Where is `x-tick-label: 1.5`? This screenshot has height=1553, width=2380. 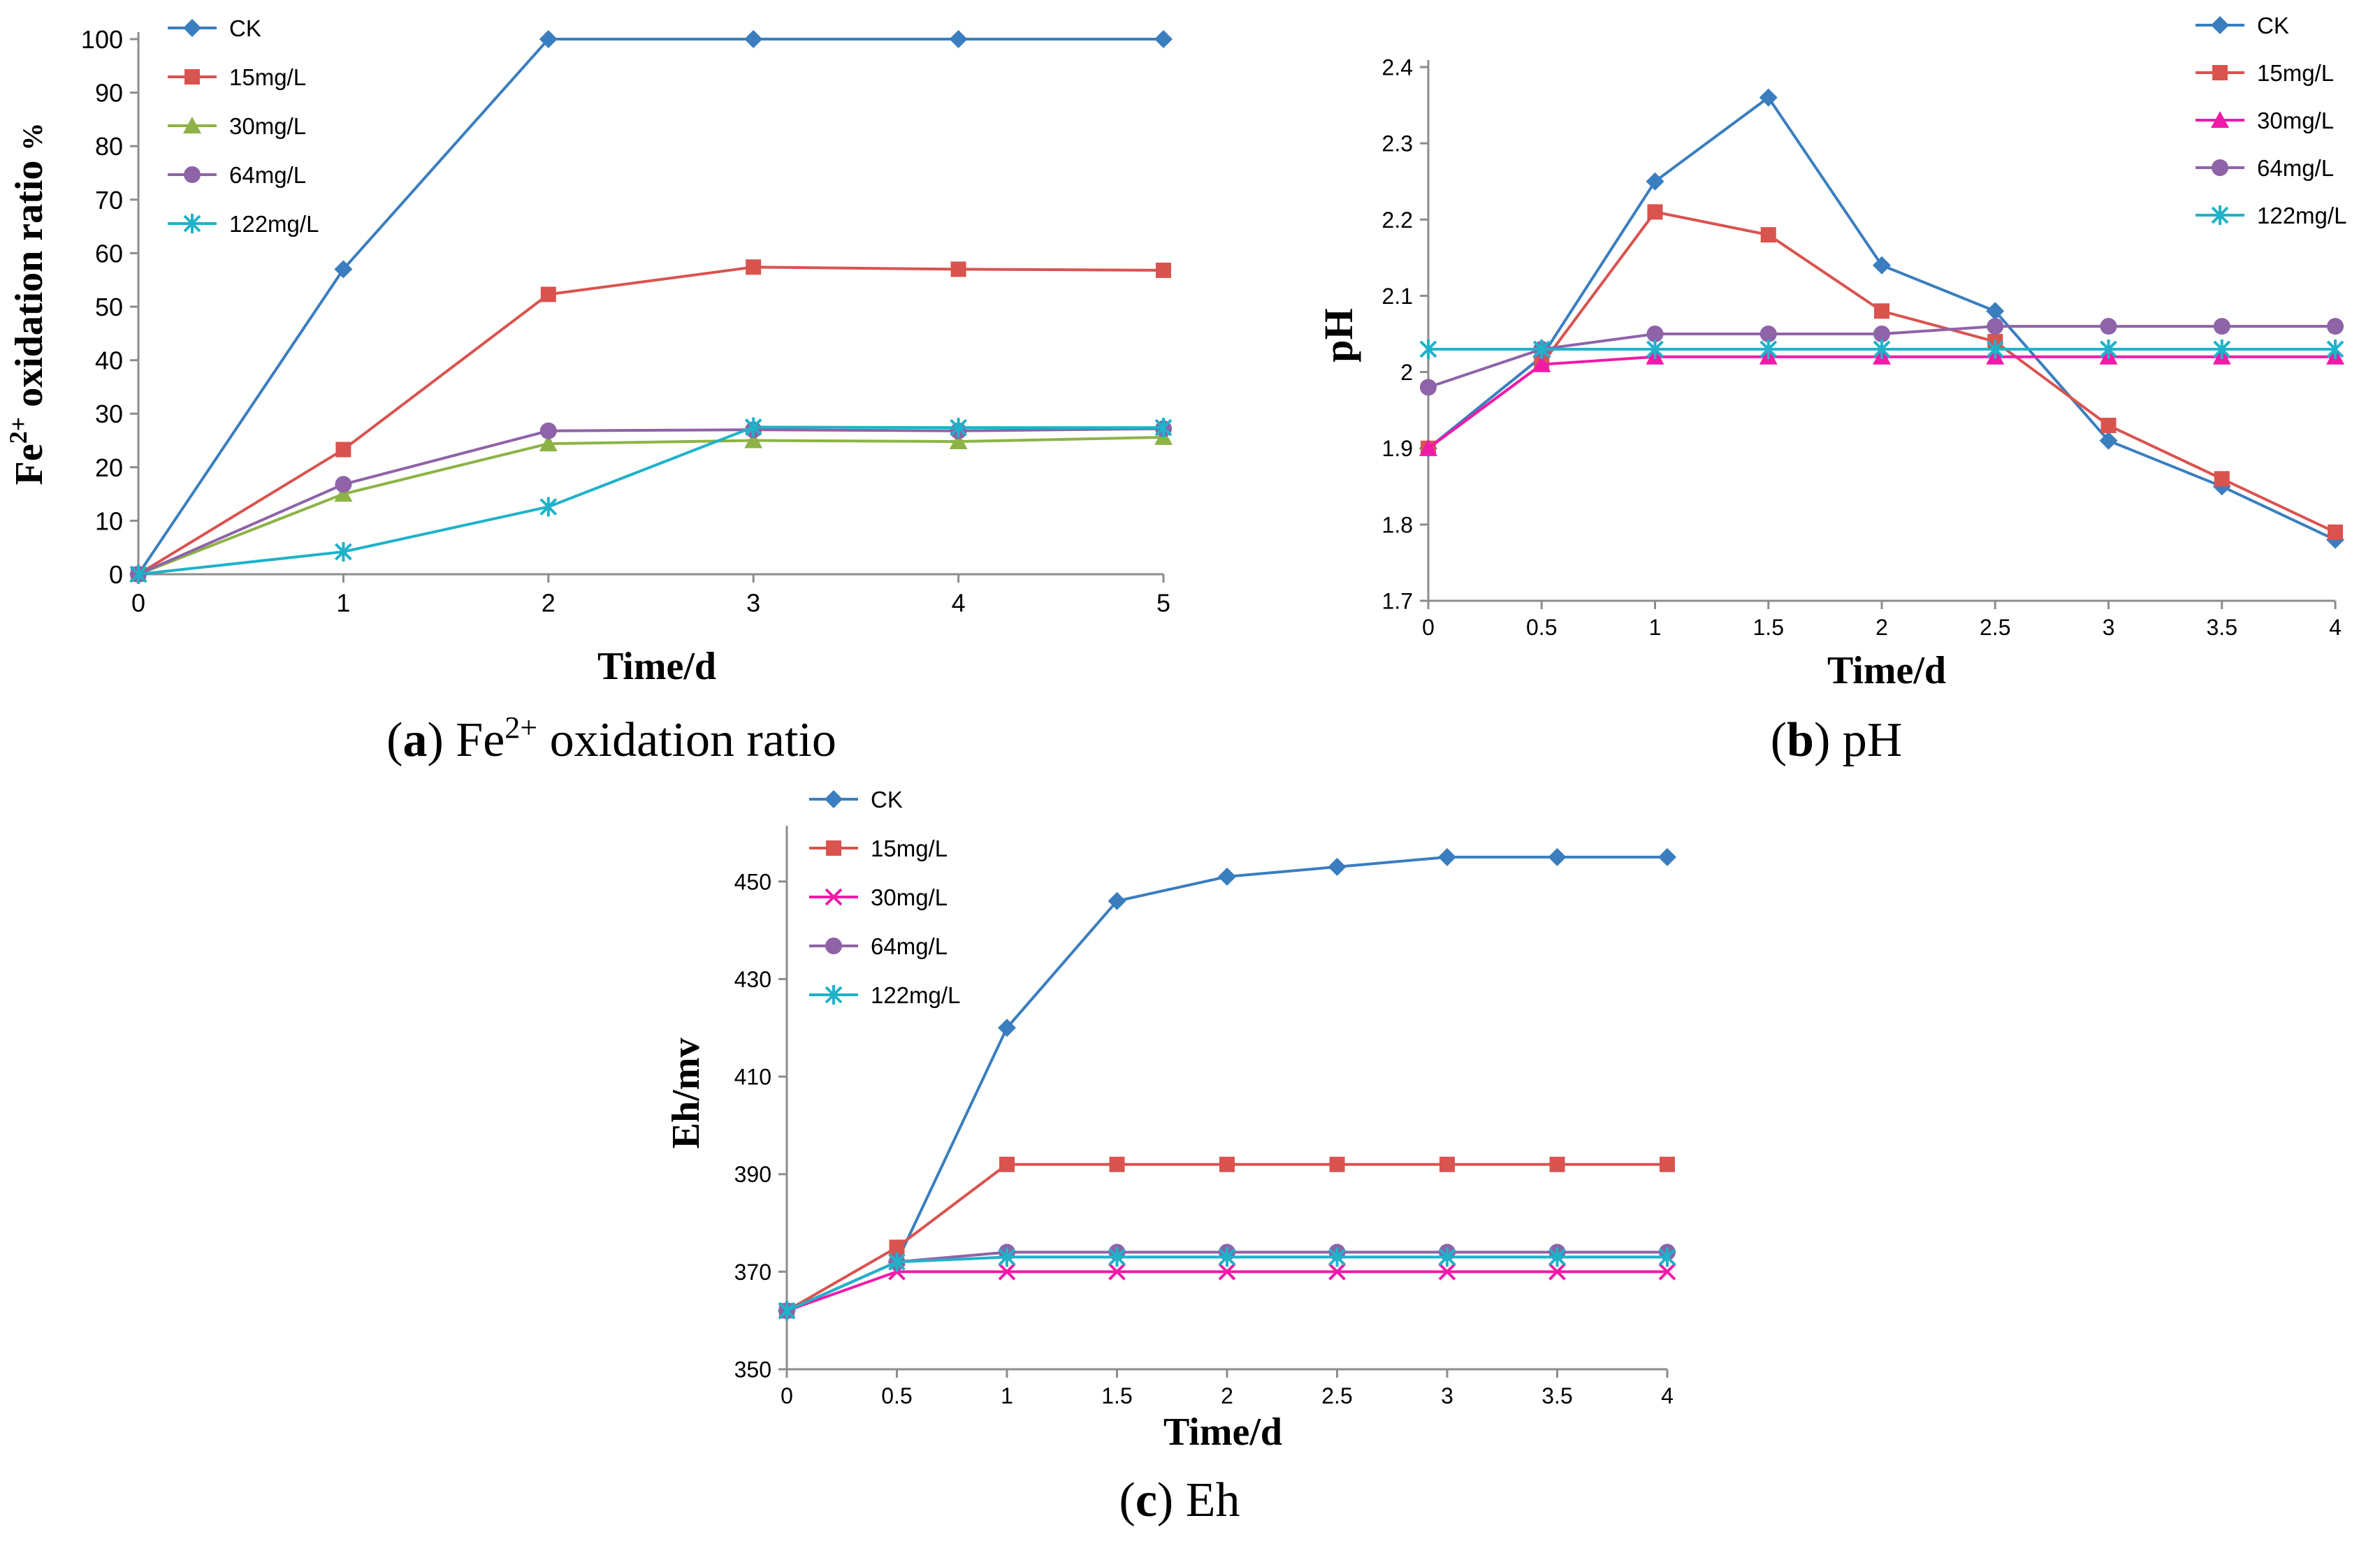 x-tick-label: 1.5 is located at coordinates (1769, 627).